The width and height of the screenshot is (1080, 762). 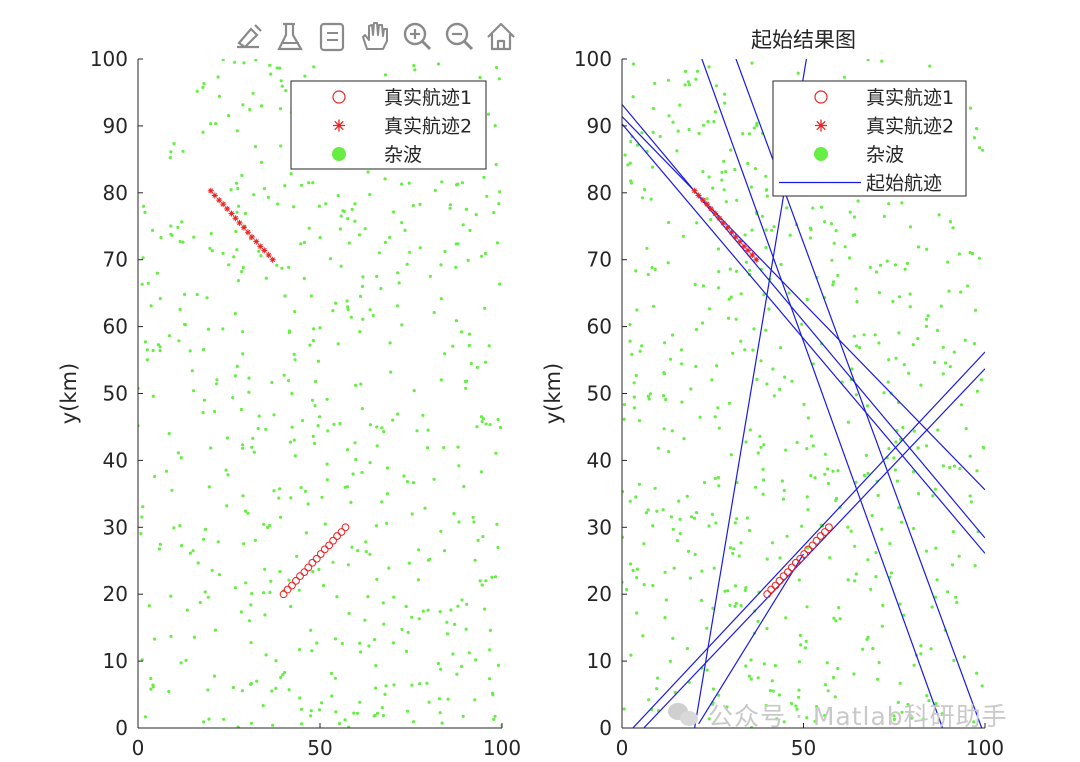 I want to click on legend-label: 杂波, so click(x=885, y=155).